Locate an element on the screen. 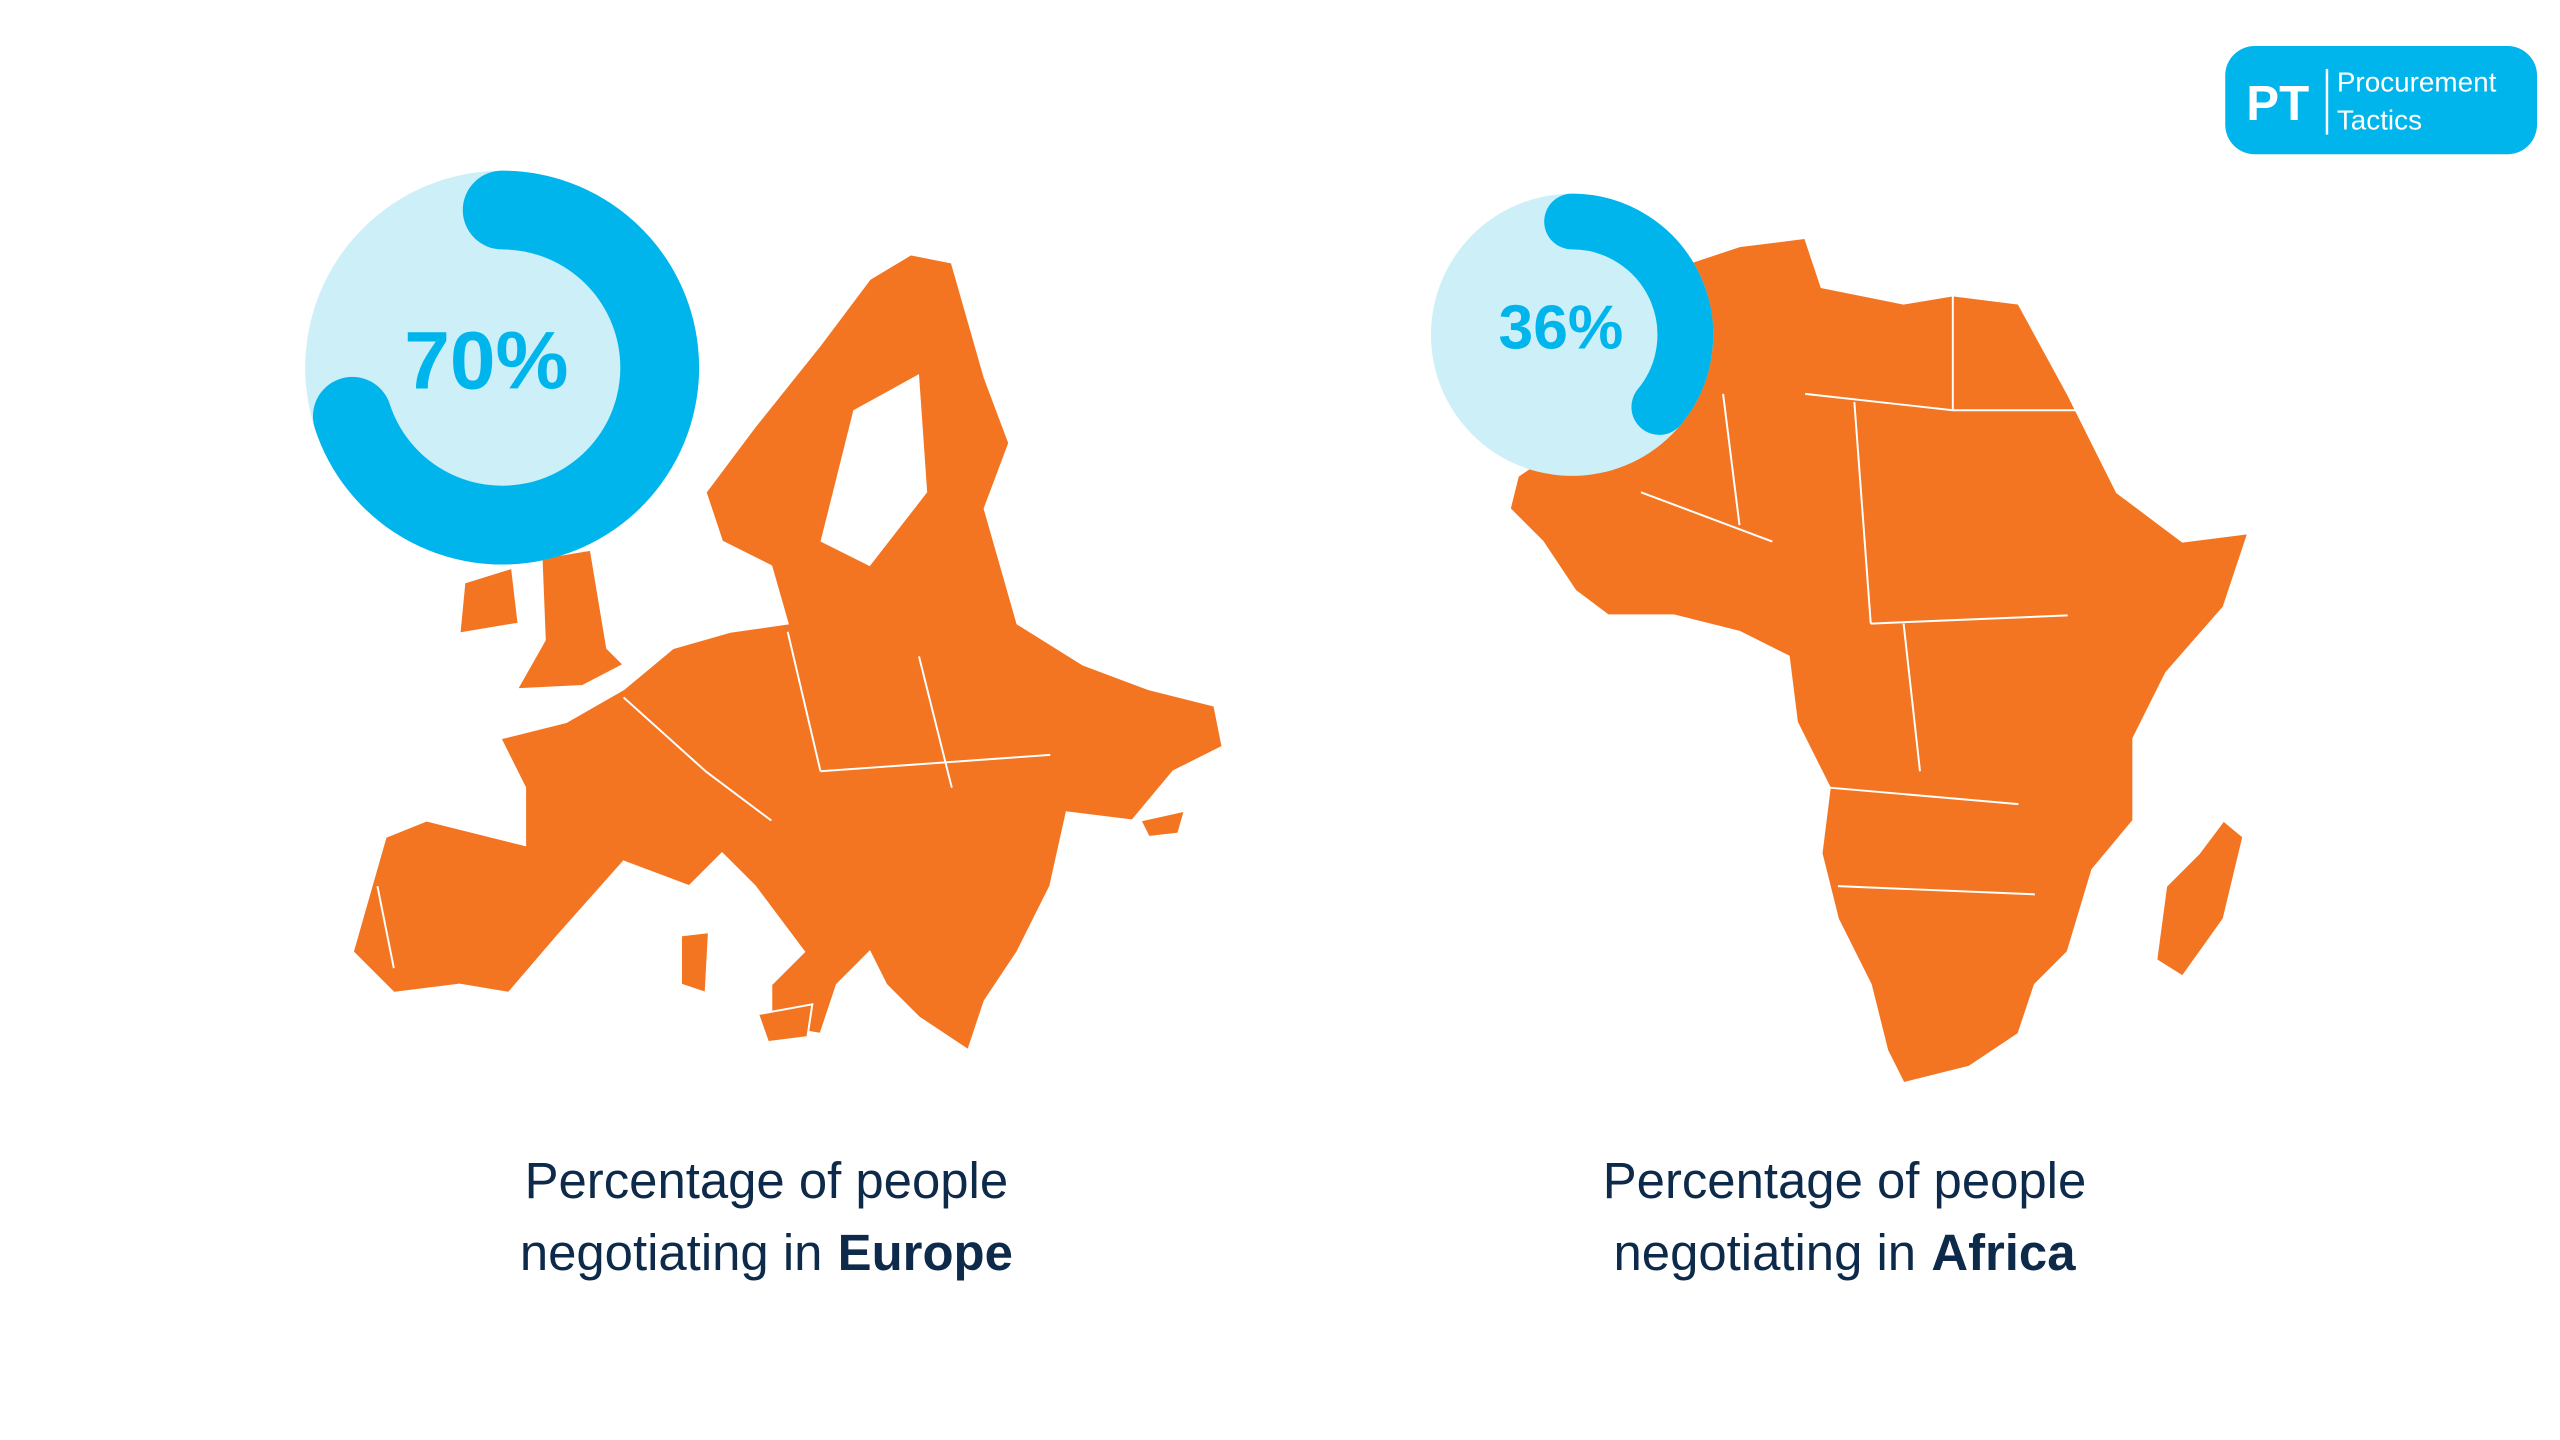 This screenshot has width=2560, height=1440. logo-name: Procurement is located at coordinates (2417, 82).